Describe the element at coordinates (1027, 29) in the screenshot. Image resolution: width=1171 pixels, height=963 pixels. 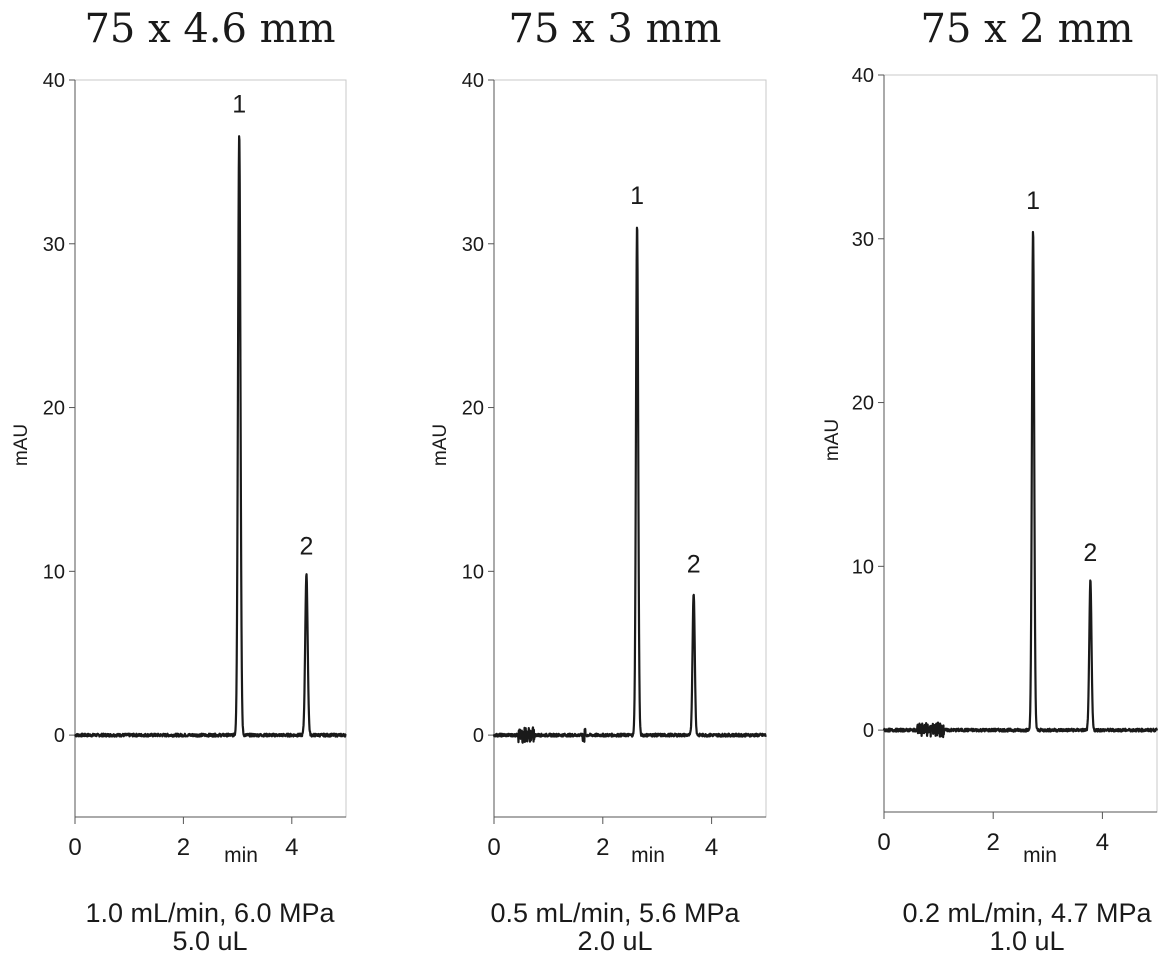
I see `panel-title: 75 x 2 mm` at that location.